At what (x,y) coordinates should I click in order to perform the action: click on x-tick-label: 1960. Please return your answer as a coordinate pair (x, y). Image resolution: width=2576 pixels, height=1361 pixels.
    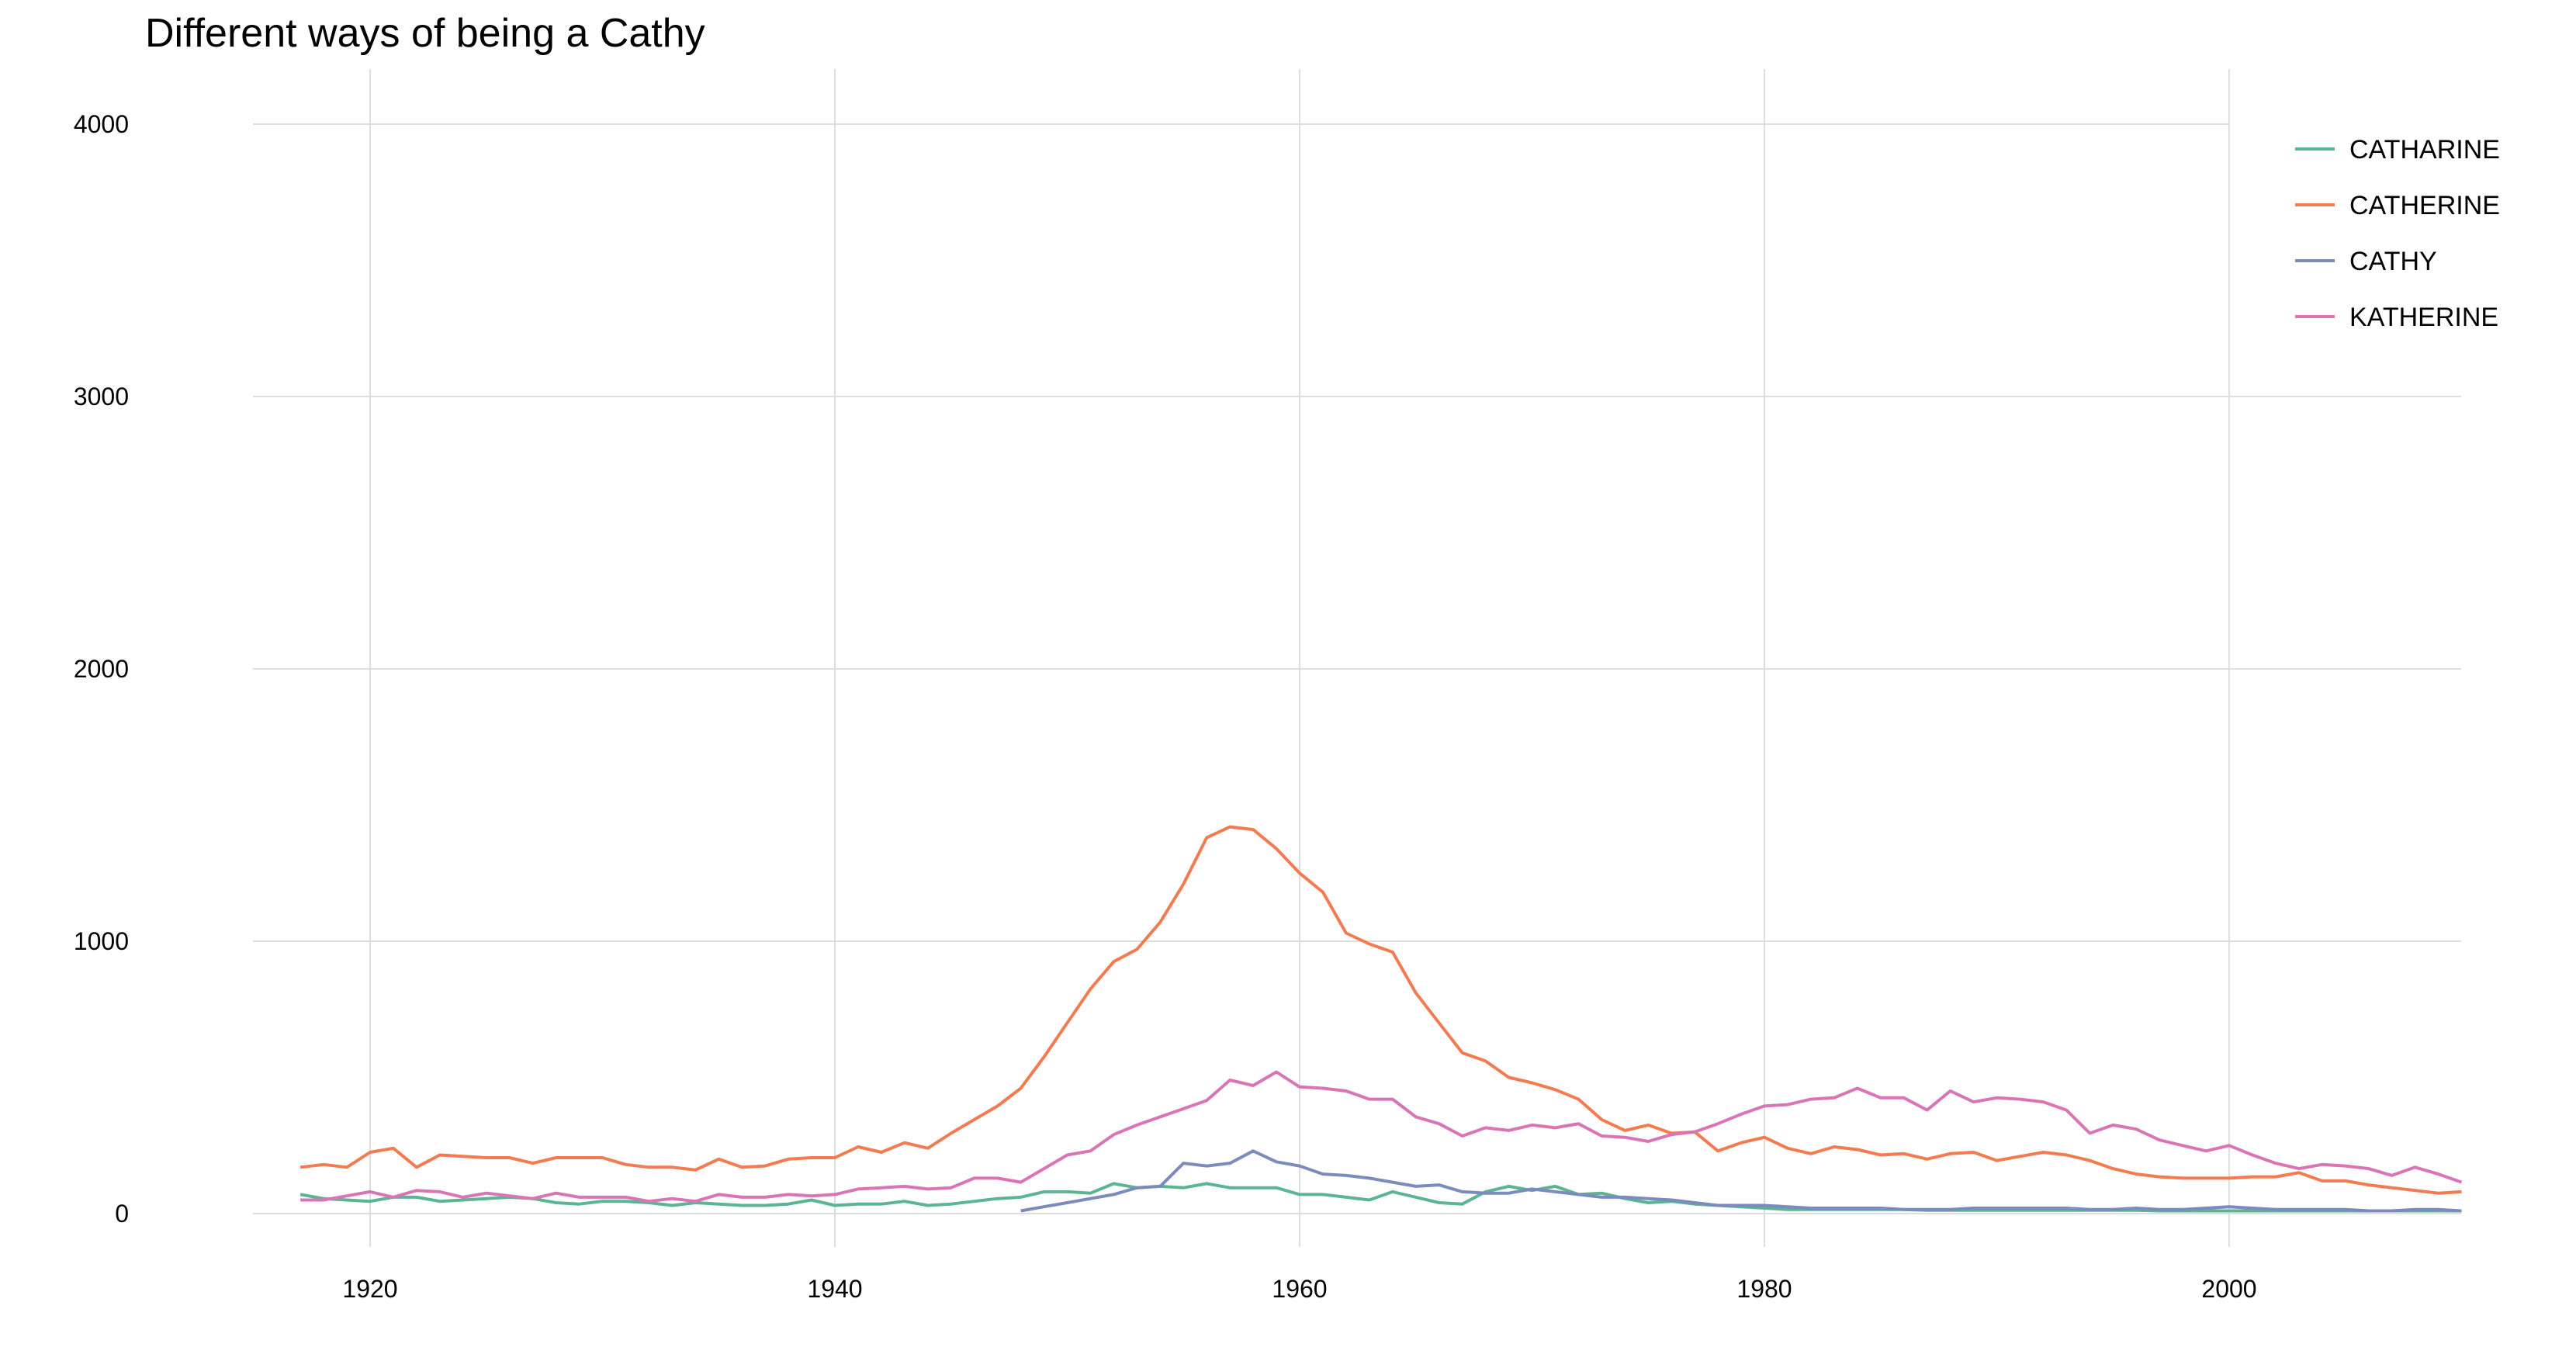
    Looking at the image, I should click on (1299, 1289).